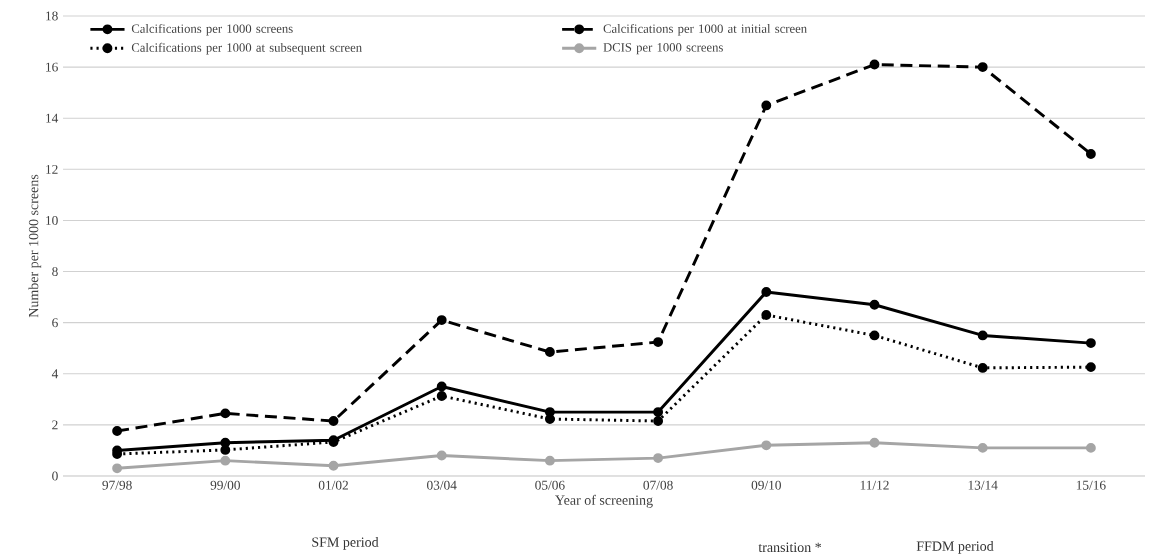 Image resolution: width=1149 pixels, height=560 pixels. Describe the element at coordinates (225, 485) in the screenshot. I see `x-tick-label: 99/00` at that location.